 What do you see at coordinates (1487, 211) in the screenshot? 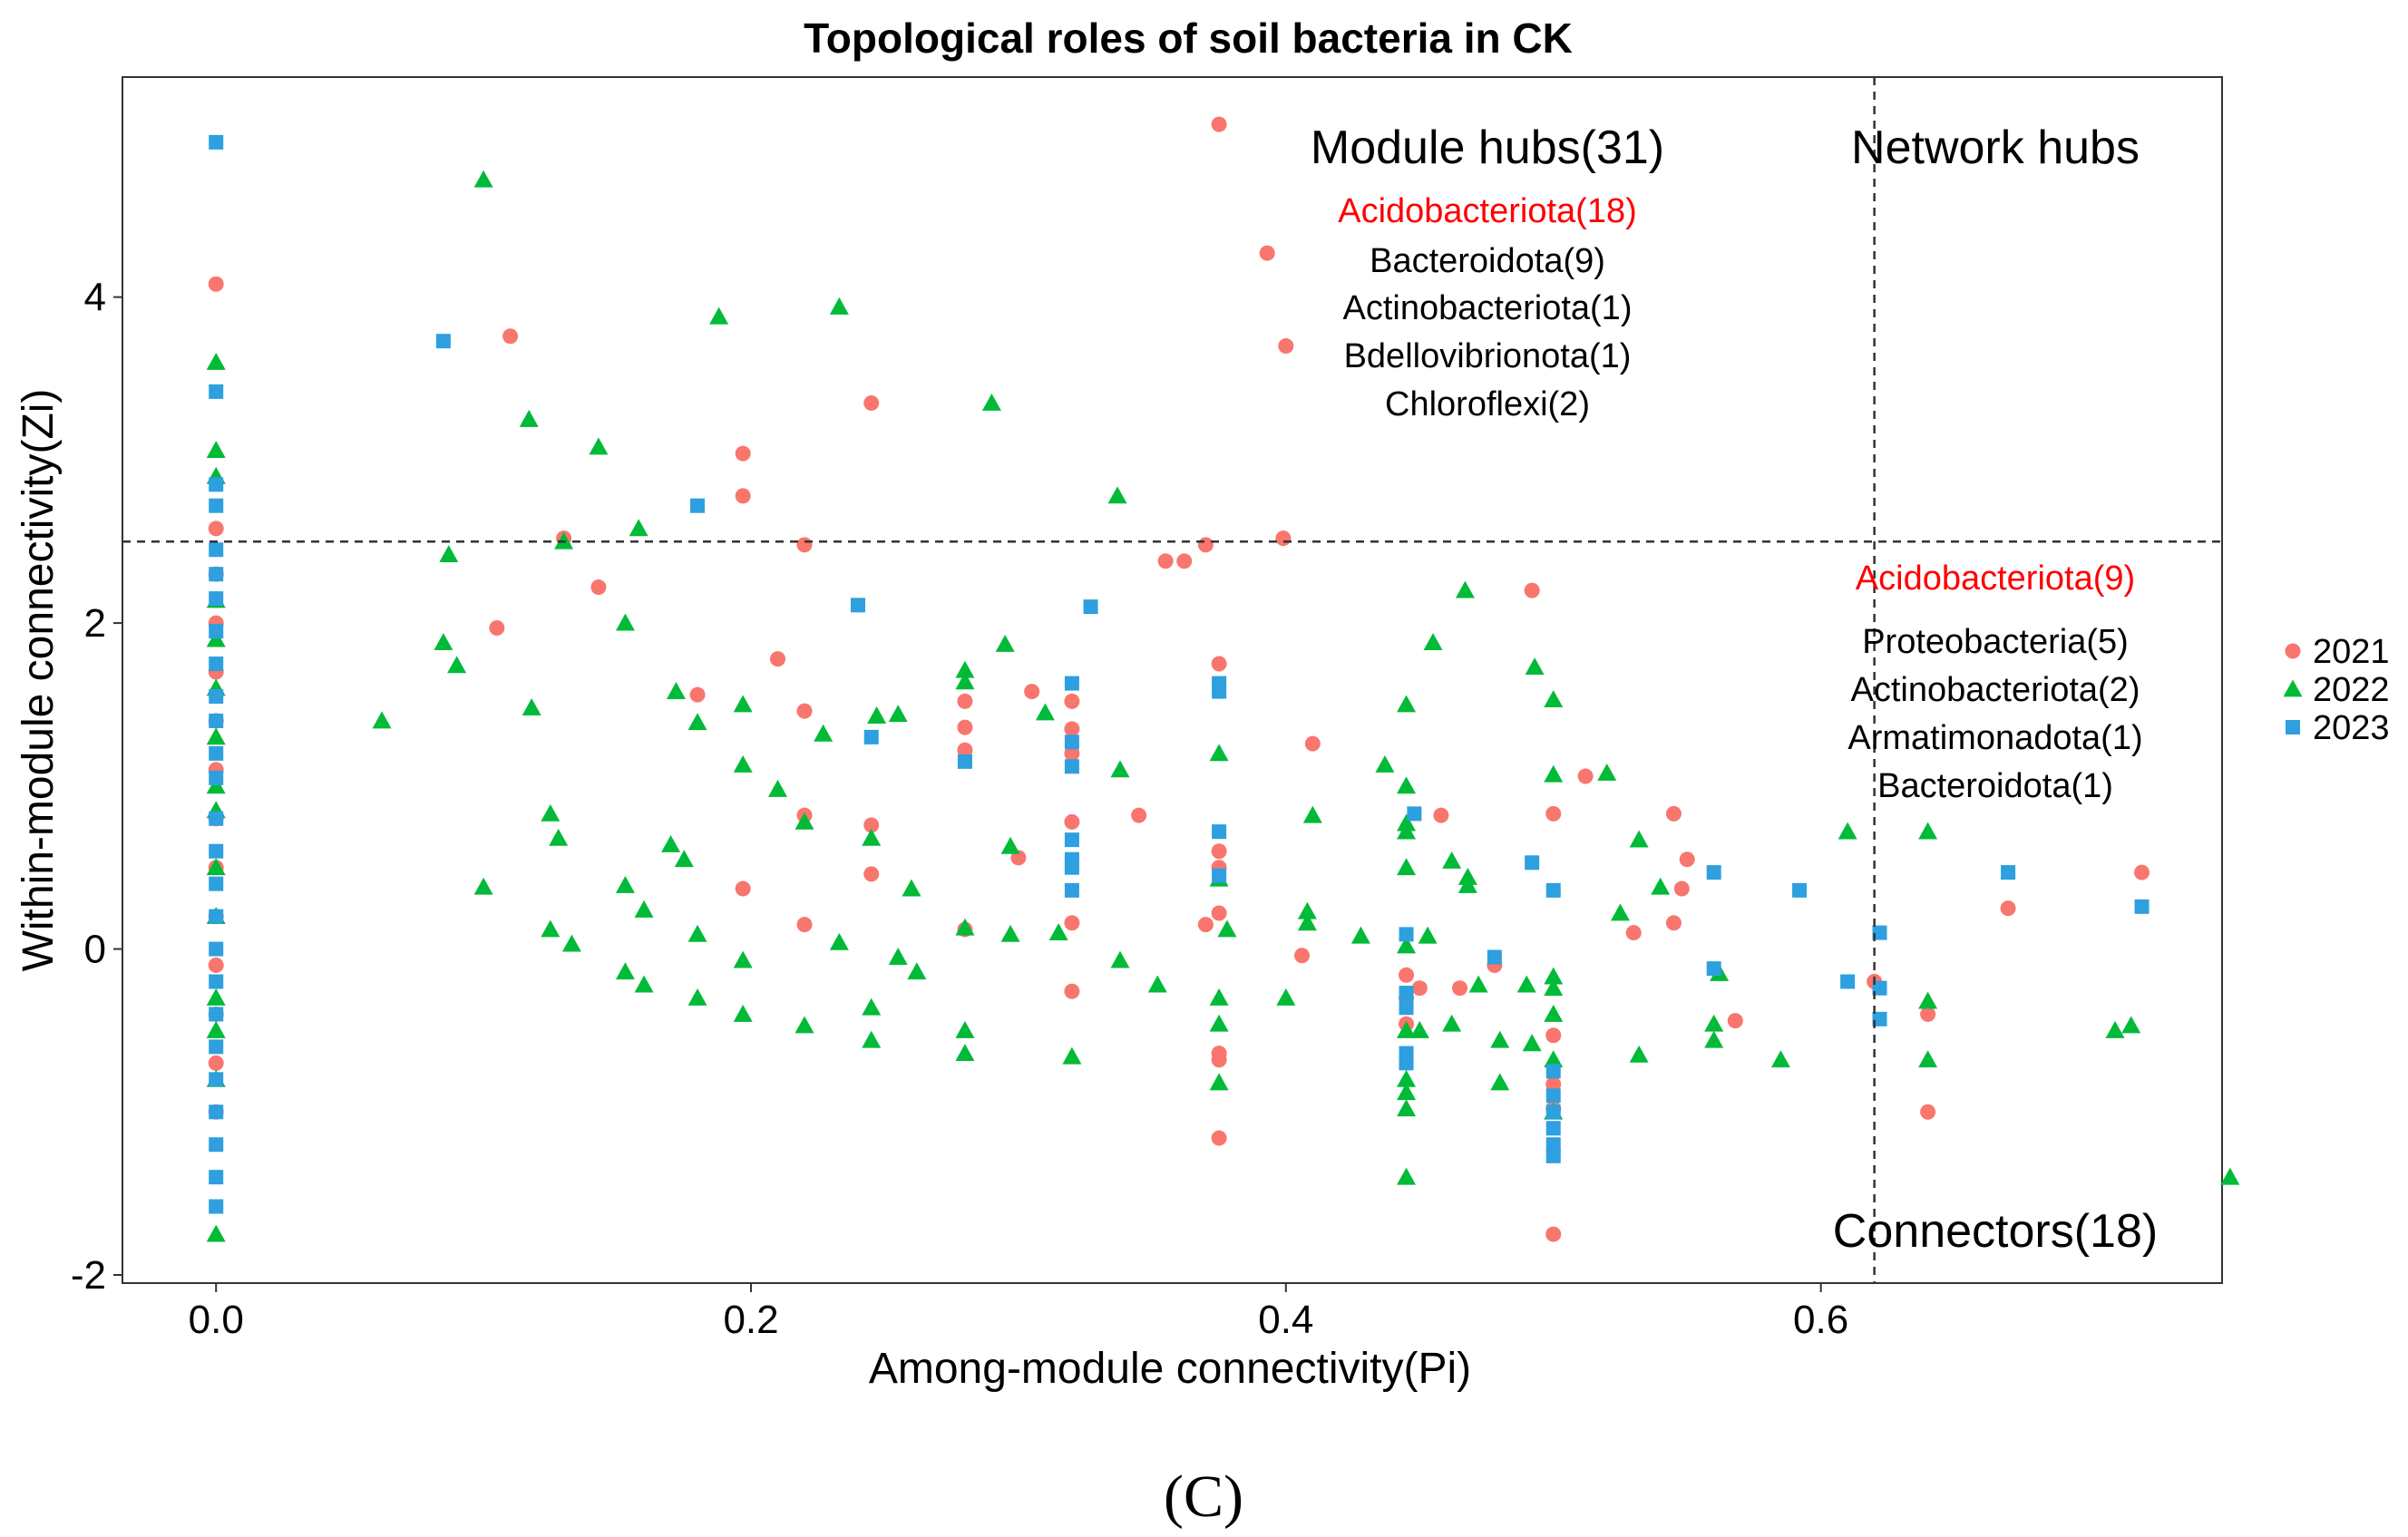
I see `module-hubs-highlight: Acidobacteriota(18)` at bounding box center [1487, 211].